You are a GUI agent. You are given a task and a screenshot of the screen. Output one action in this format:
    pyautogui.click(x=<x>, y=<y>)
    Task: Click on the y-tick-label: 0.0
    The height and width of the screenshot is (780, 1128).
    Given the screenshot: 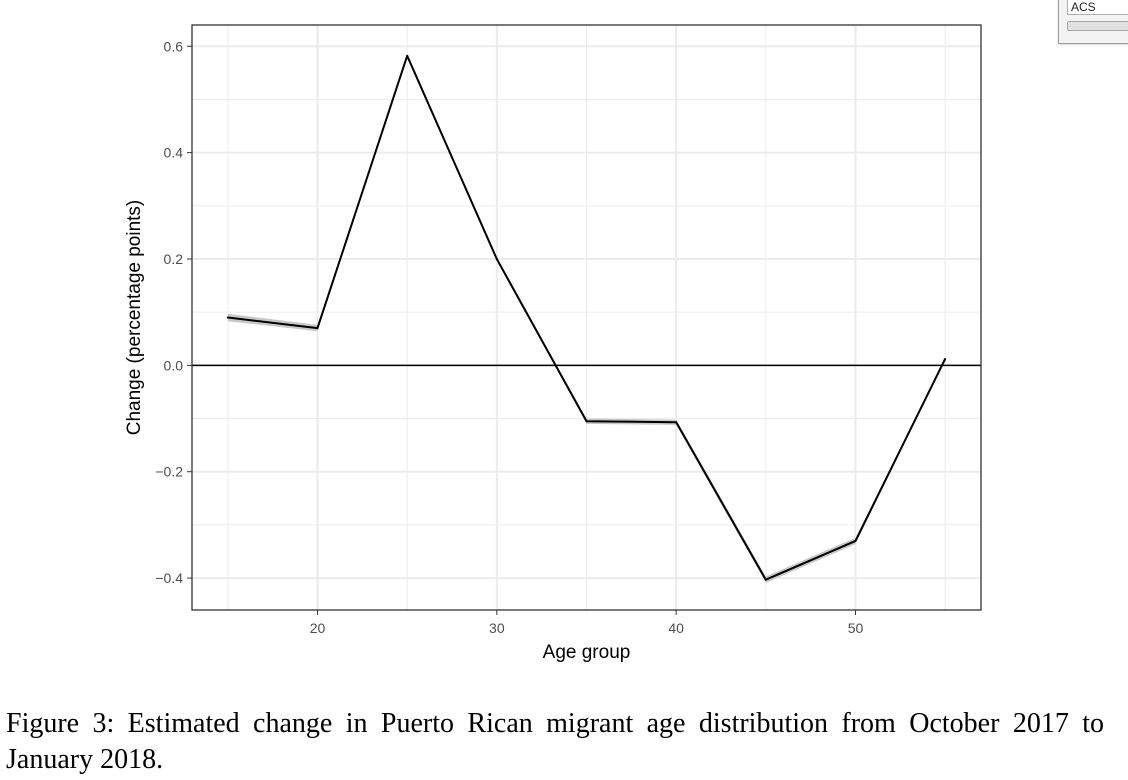 What is the action you would take?
    pyautogui.click(x=174, y=365)
    